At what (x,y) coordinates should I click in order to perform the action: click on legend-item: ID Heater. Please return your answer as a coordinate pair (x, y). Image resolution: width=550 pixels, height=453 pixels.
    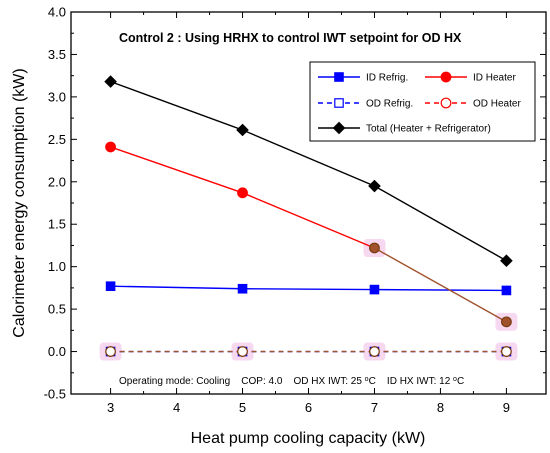
    Looking at the image, I should click on (470, 77).